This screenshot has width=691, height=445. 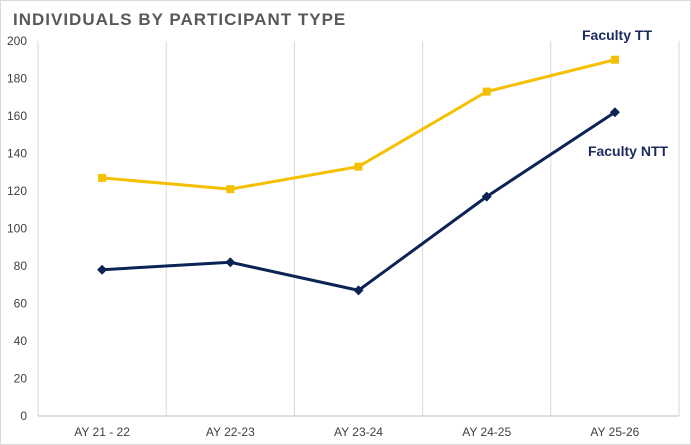 What do you see at coordinates (486, 432) in the screenshot?
I see `x-tick-label: AY 24-25` at bounding box center [486, 432].